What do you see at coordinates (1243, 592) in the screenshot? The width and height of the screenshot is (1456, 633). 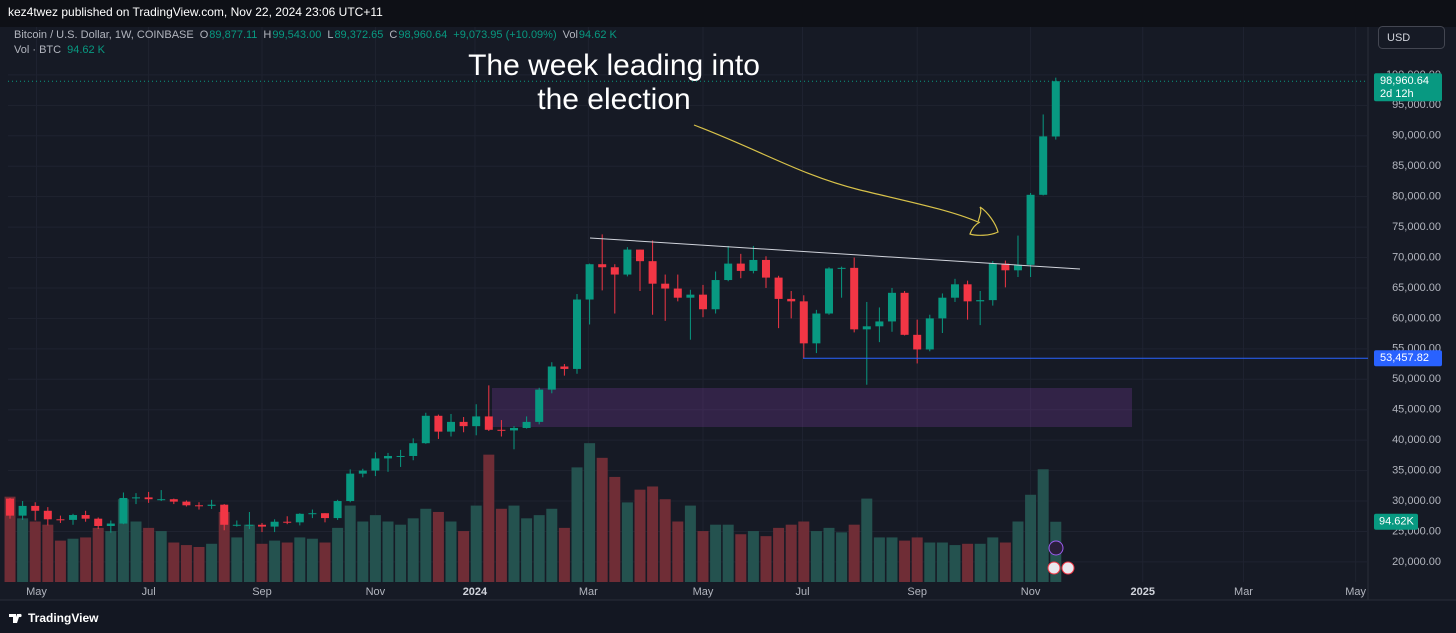 I see `x-tick-label: Mar` at bounding box center [1243, 592].